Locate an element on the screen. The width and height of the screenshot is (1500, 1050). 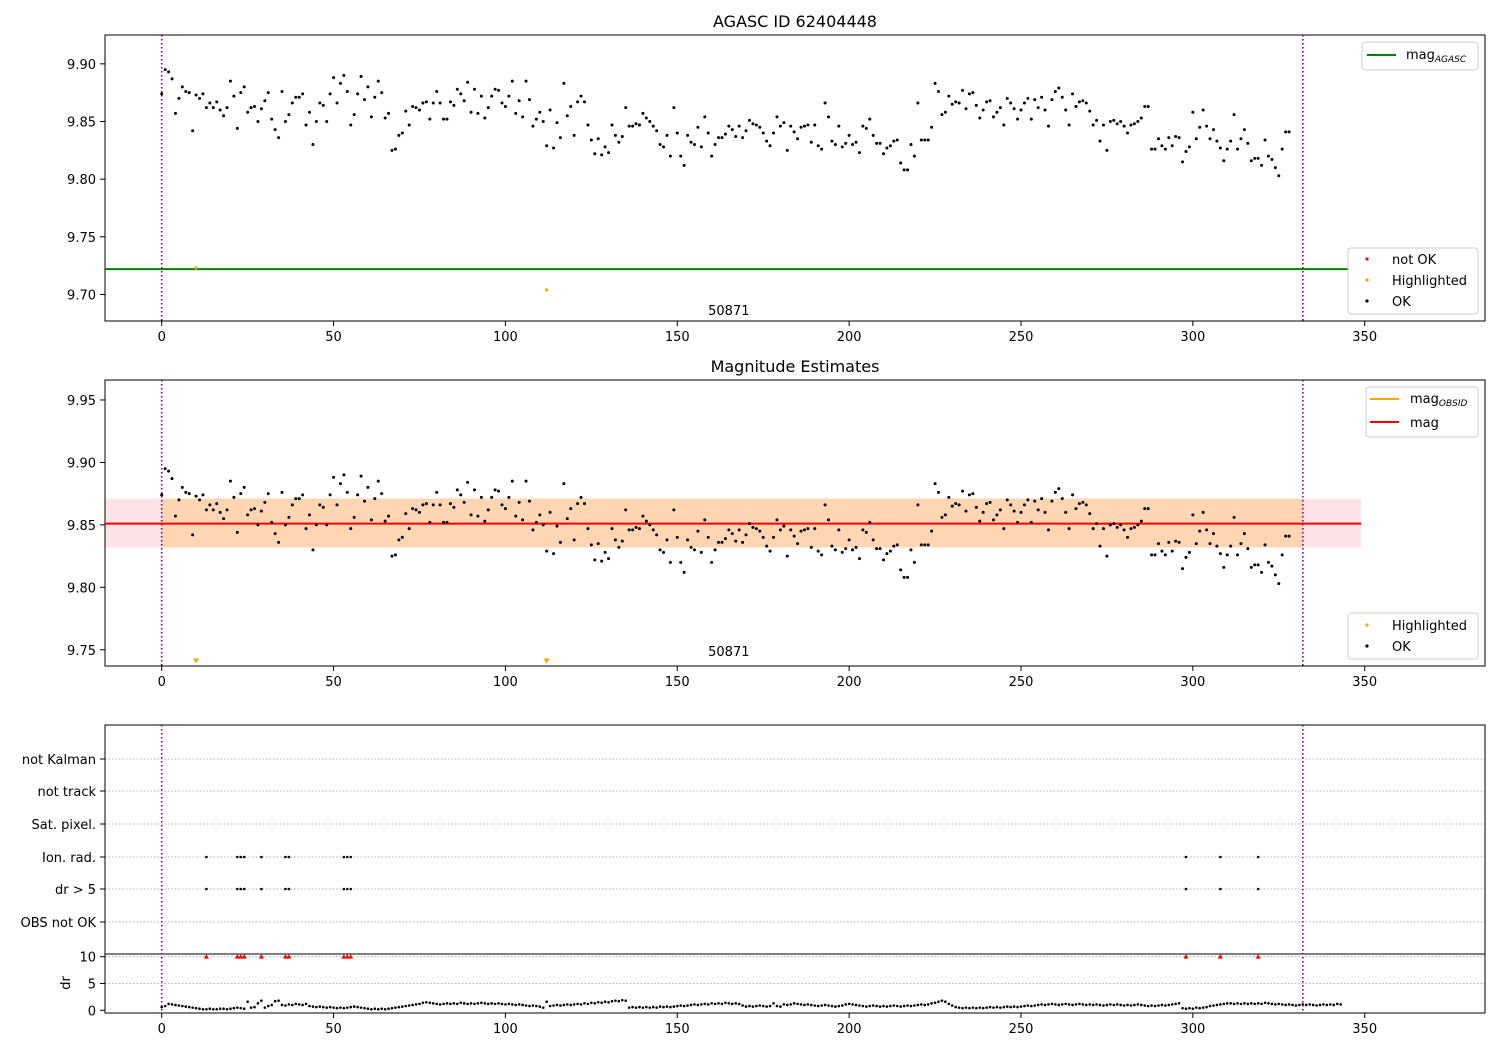
flag-row-label: not track is located at coordinates (66, 792).